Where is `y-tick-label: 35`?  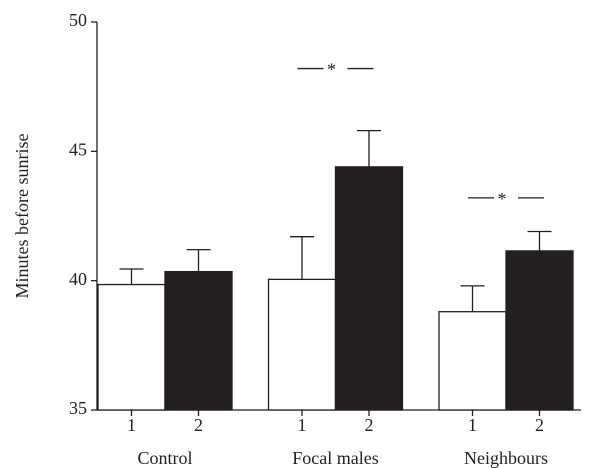
y-tick-label: 35 is located at coordinates (78, 408).